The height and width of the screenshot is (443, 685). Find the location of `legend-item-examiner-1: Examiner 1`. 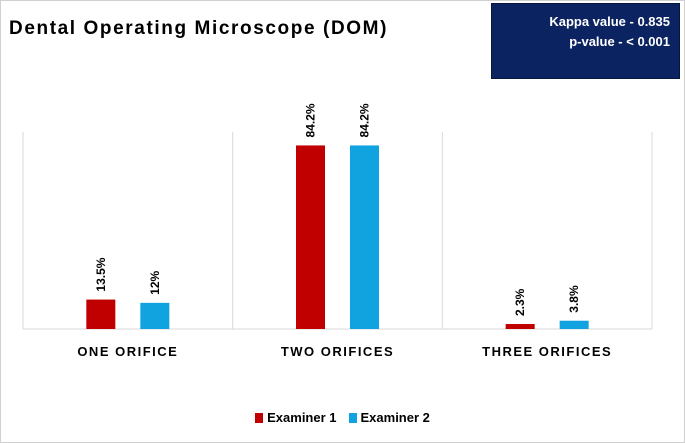

legend-item-examiner-1: Examiner 1 is located at coordinates (296, 417).